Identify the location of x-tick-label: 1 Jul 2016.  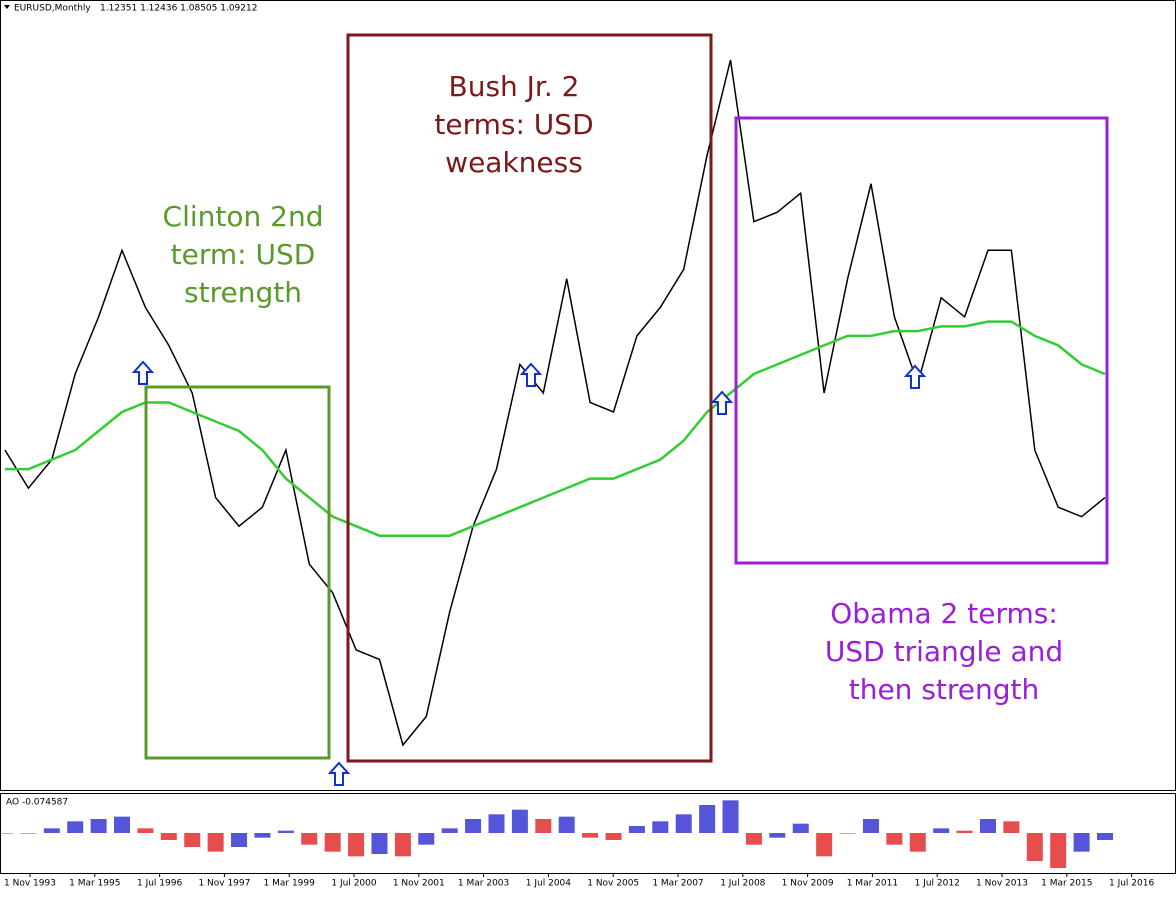
(1131, 884).